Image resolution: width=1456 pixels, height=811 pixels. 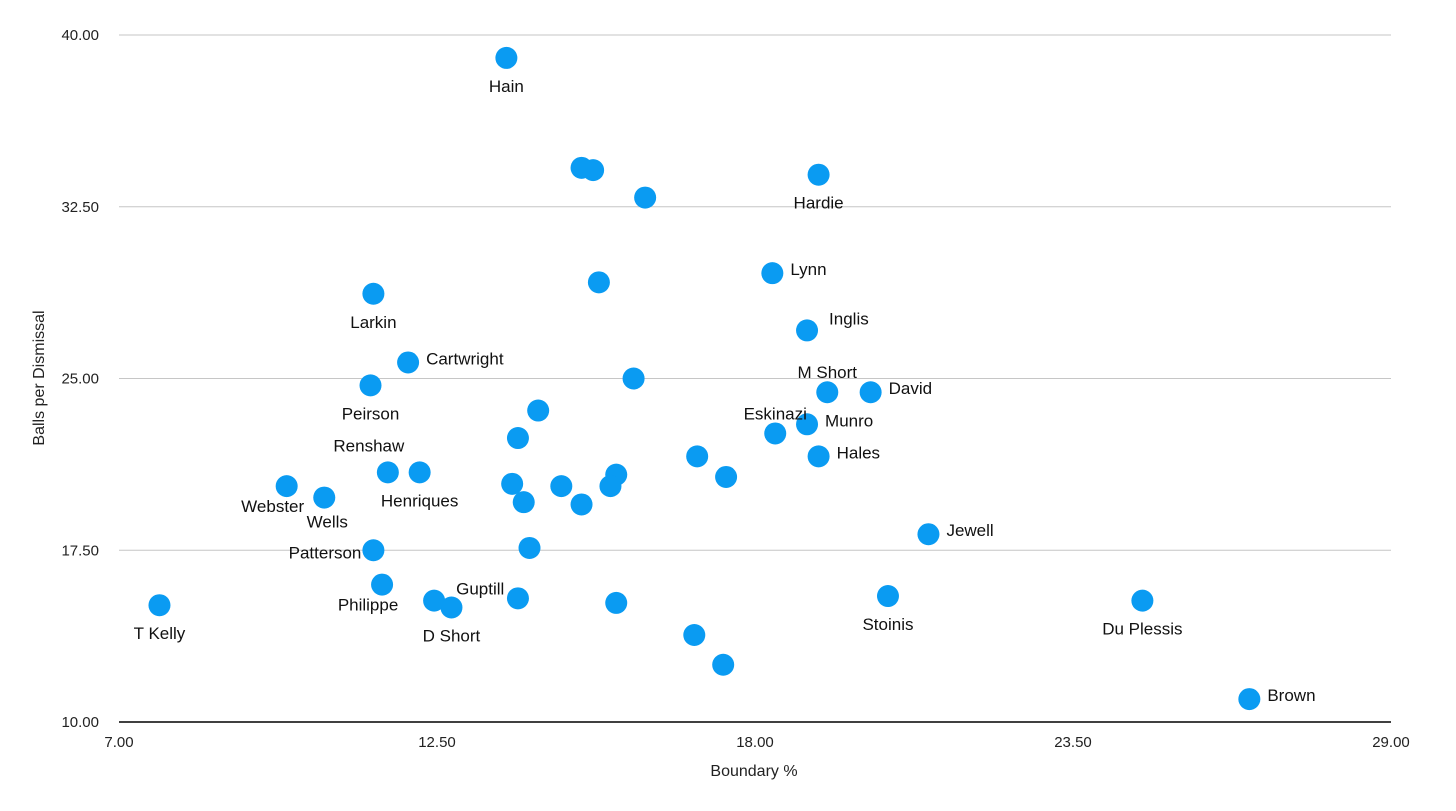 I want to click on x-tick-label: 12.50, so click(x=437, y=742).